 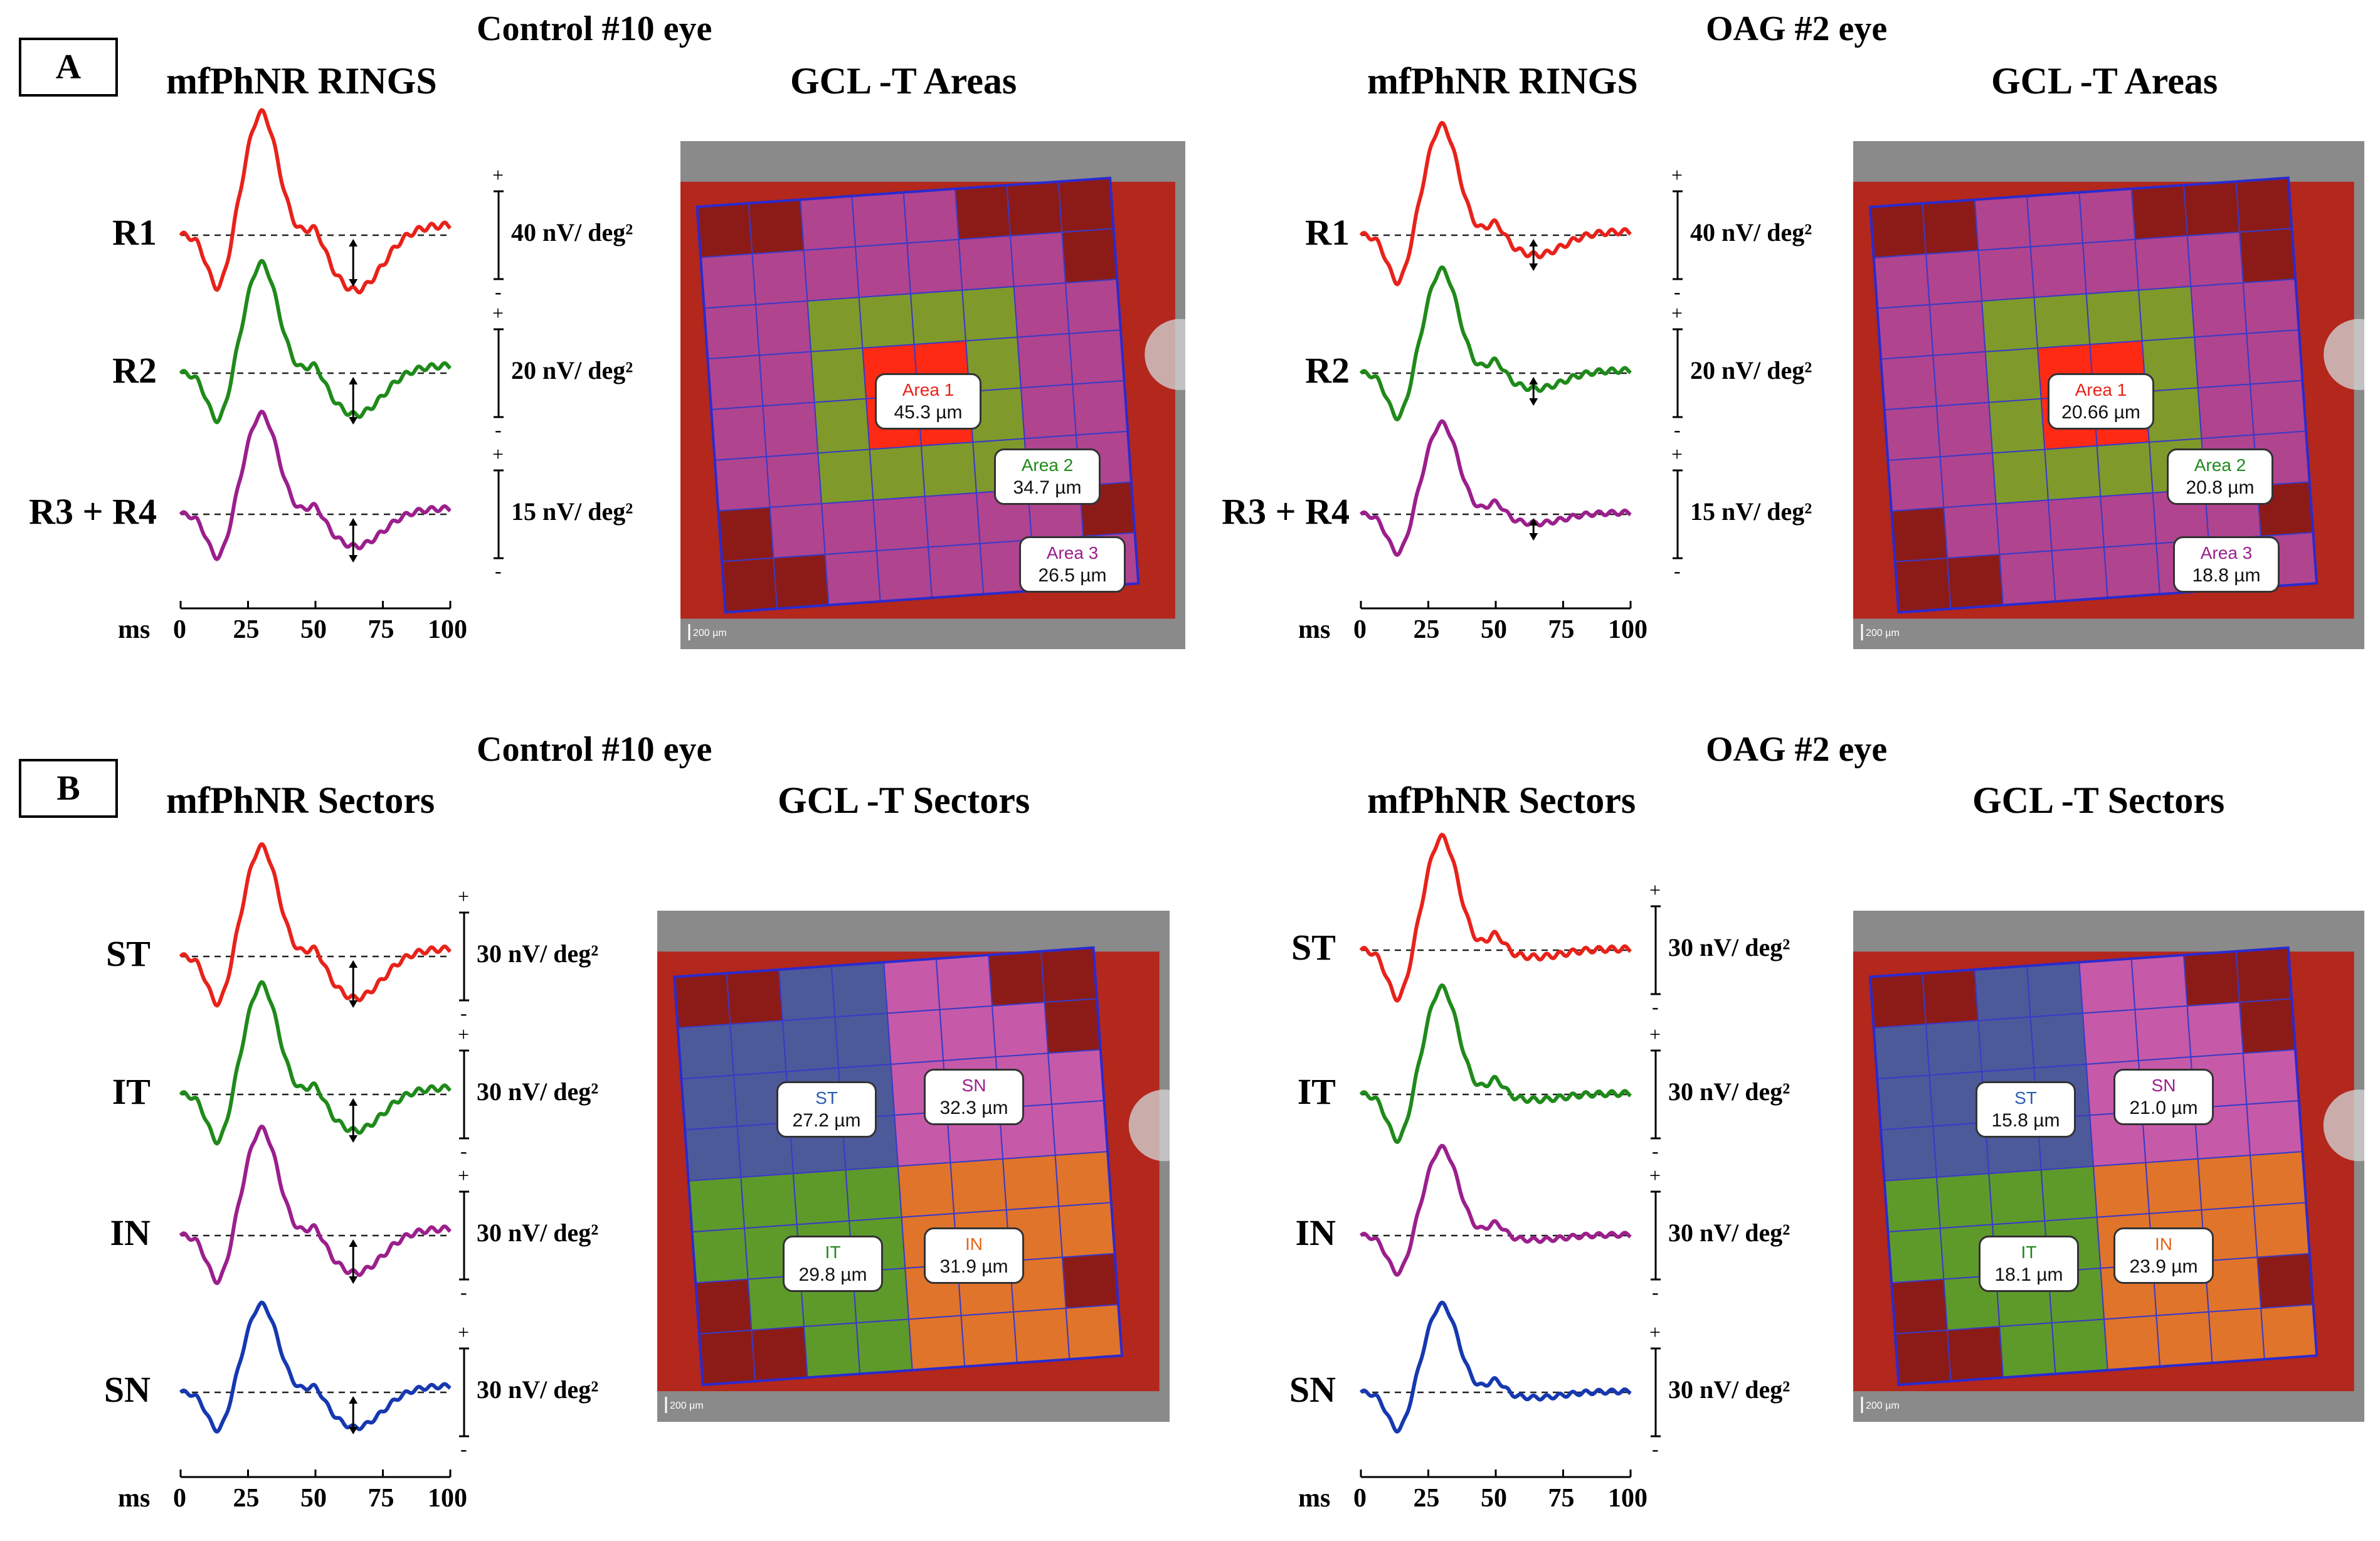 I want to click on b-oag-value-box-name: SN, so click(x=2163, y=1085).